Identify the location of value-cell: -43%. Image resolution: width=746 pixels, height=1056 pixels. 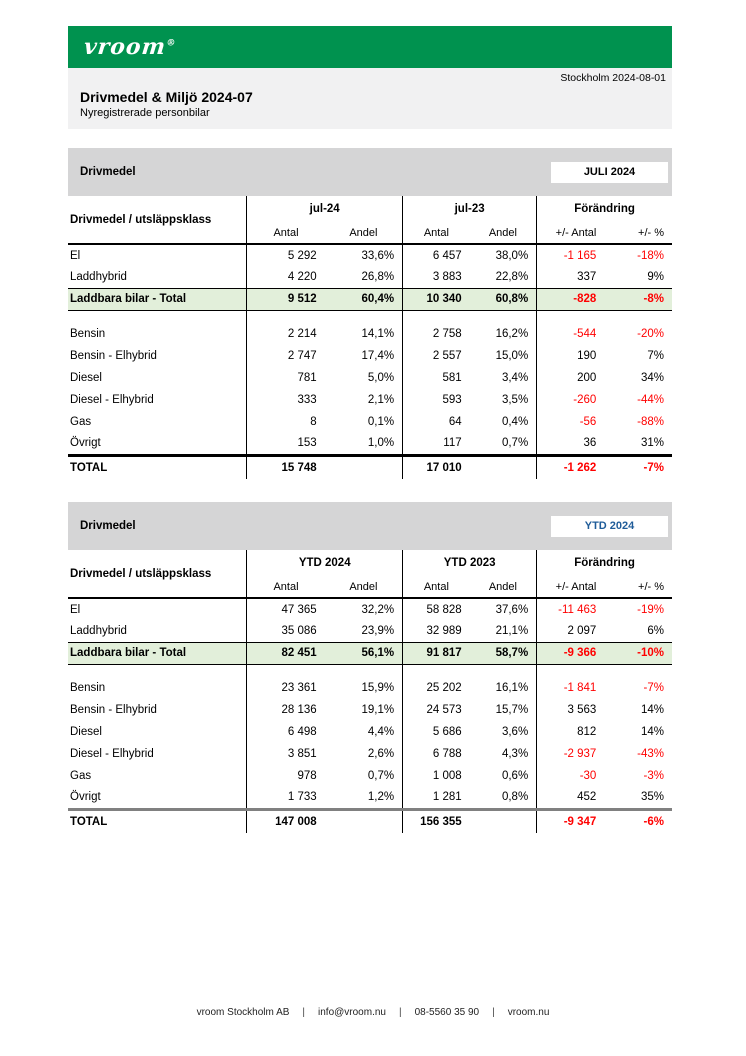
(650, 754).